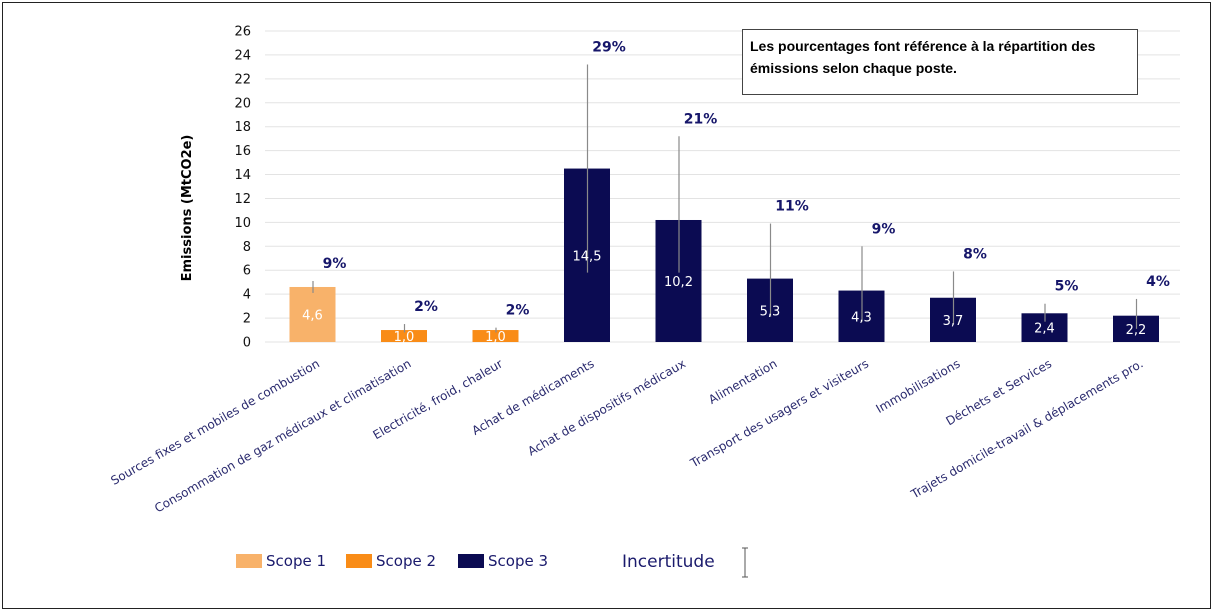 The height and width of the screenshot is (613, 1215). What do you see at coordinates (187, 208) in the screenshot?
I see `y-axis-label: Emissions (MtCO2e)` at bounding box center [187, 208].